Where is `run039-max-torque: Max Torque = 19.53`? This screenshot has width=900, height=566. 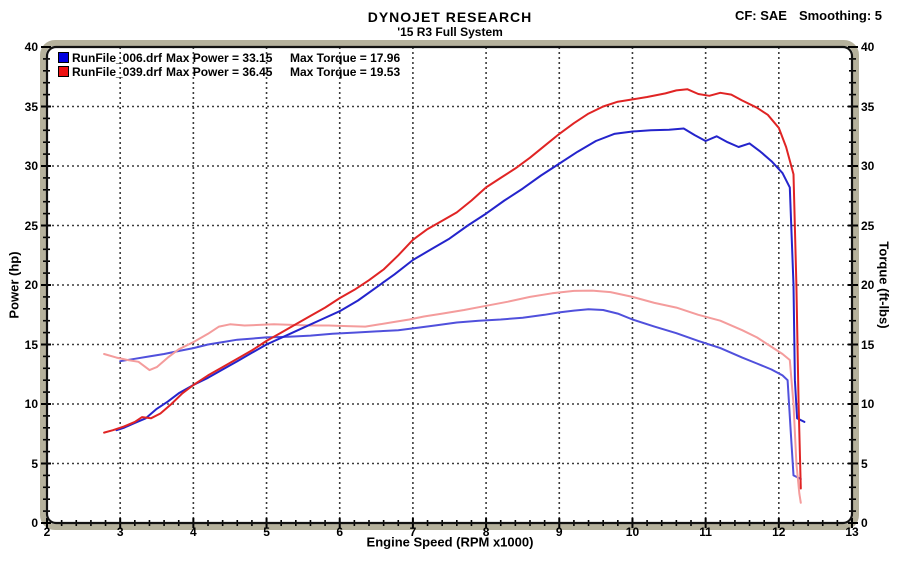 run039-max-torque: Max Torque = 19.53 is located at coordinates (345, 72).